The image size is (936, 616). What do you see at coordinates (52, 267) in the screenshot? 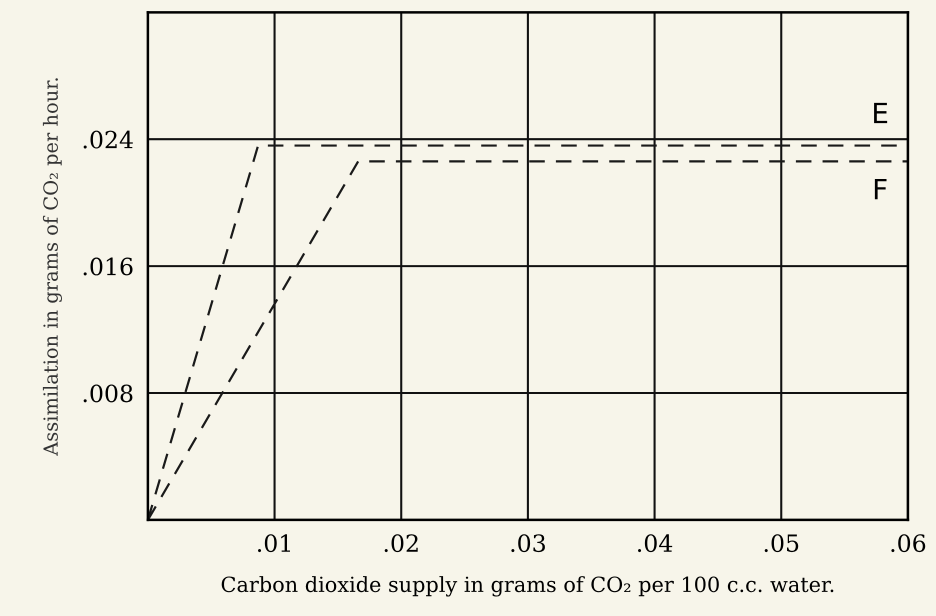
I see `y-axis-title: Assimilation in grams of CO₂ per hour.` at bounding box center [52, 267].